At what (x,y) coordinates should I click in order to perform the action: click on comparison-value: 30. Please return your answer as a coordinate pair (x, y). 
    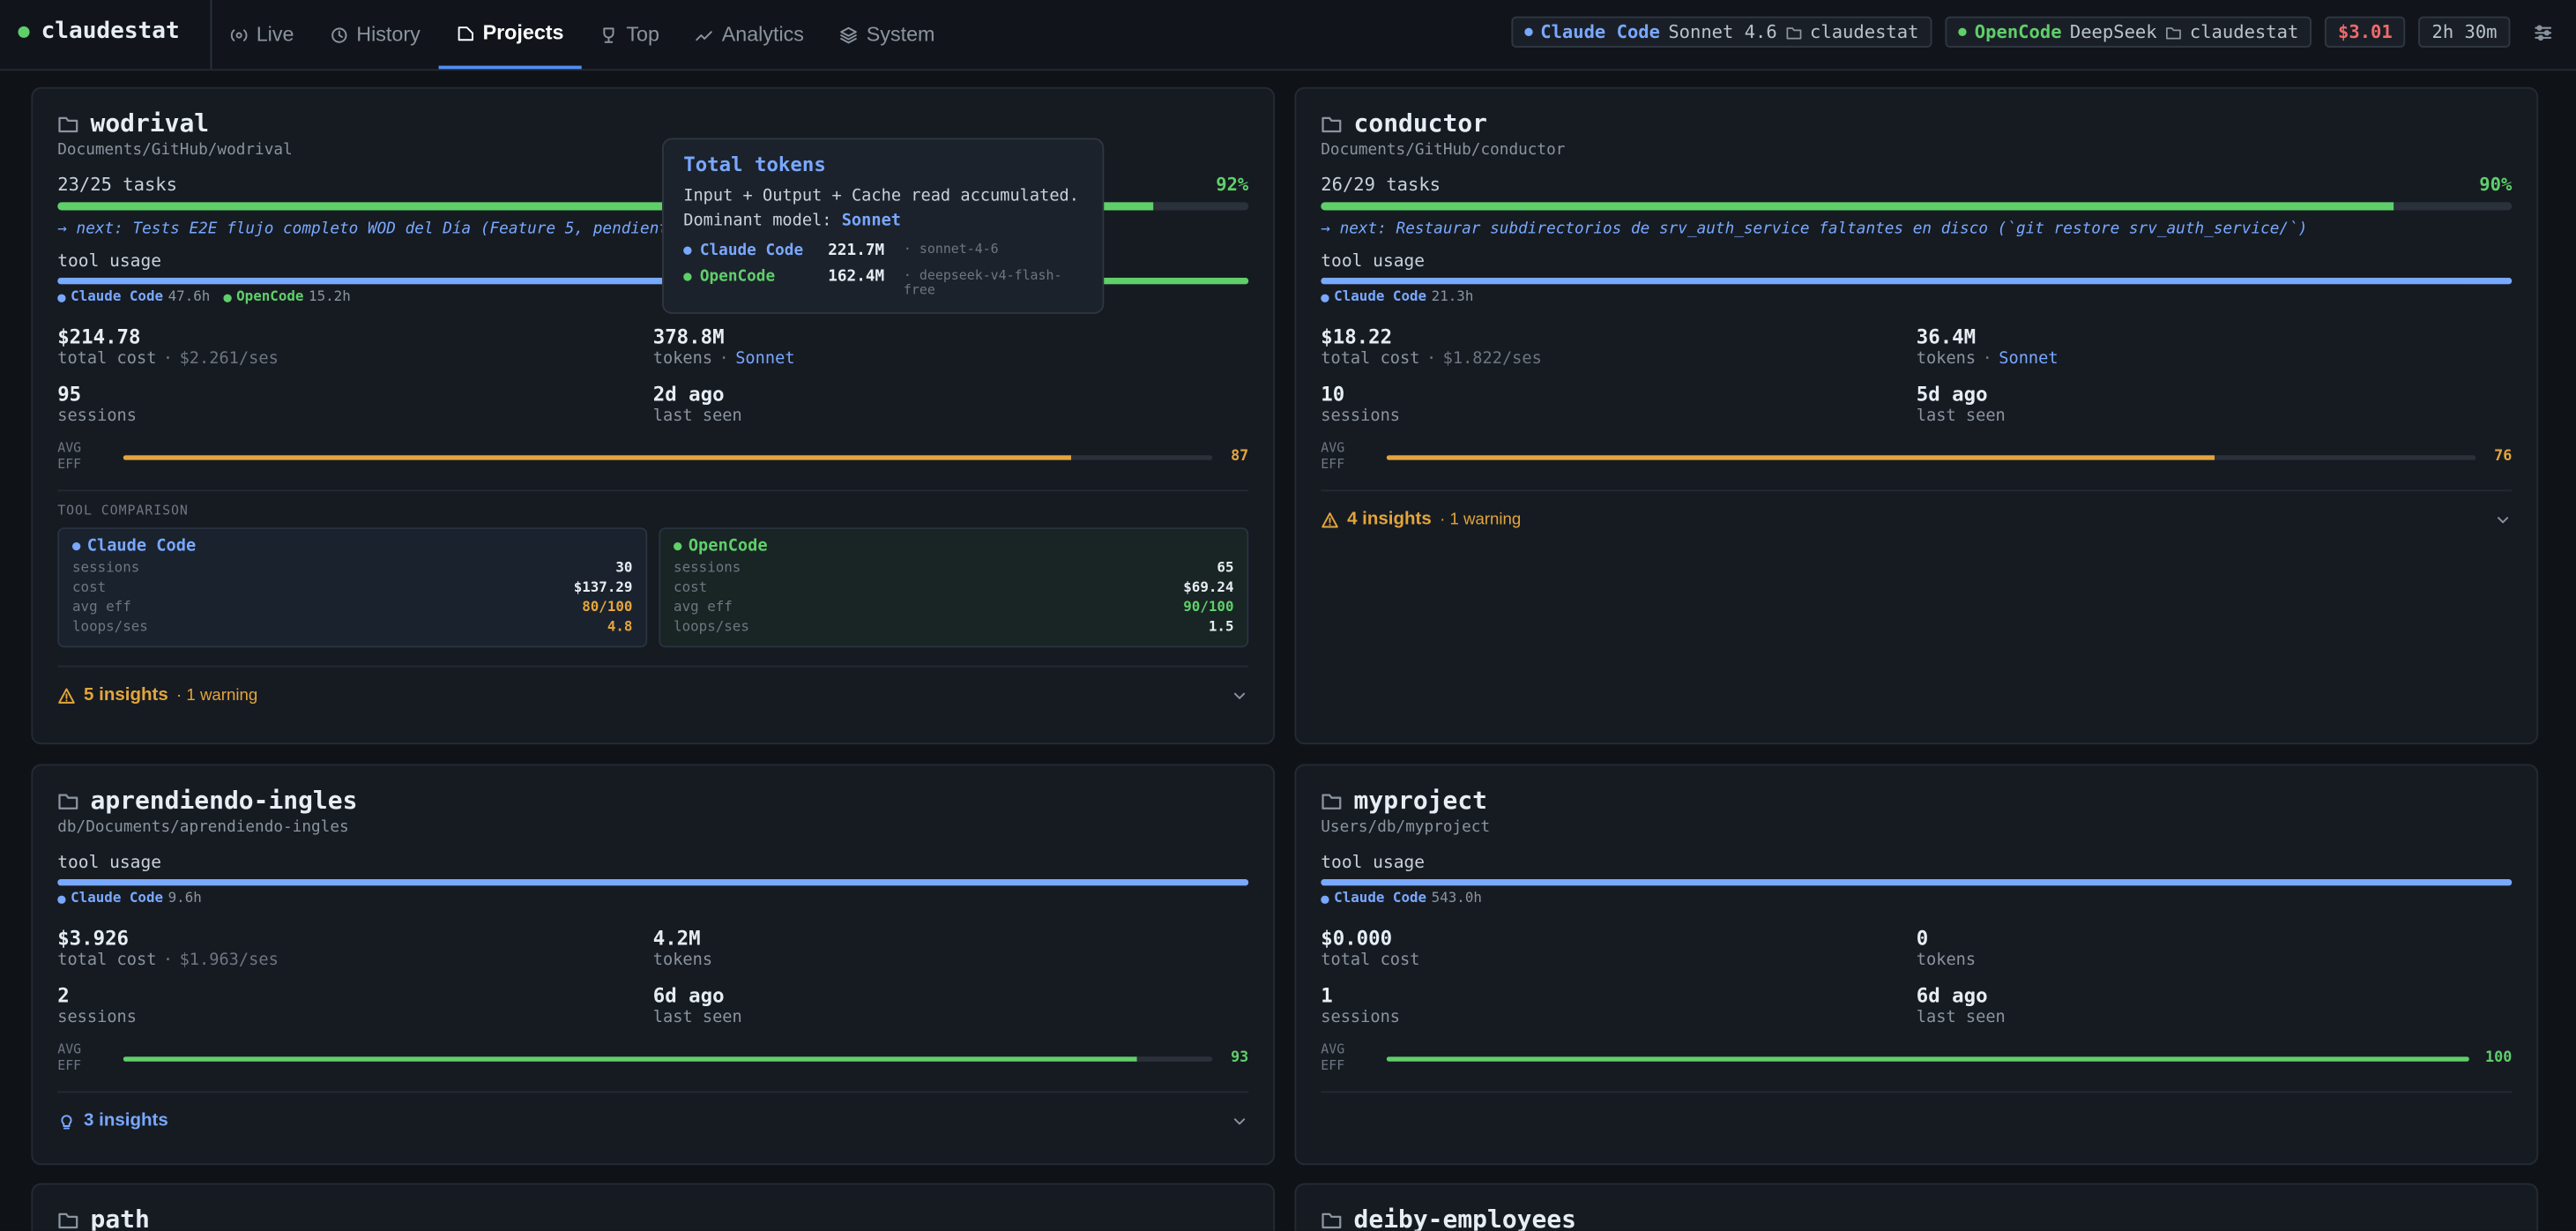
    Looking at the image, I should click on (624, 569).